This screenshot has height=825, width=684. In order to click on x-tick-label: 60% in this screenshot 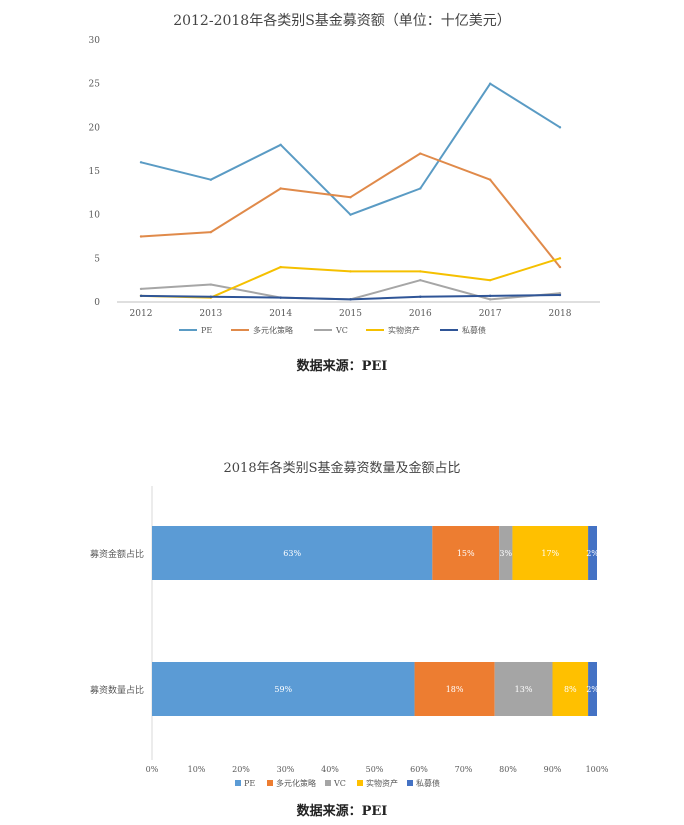, I will do `click(419, 769)`.